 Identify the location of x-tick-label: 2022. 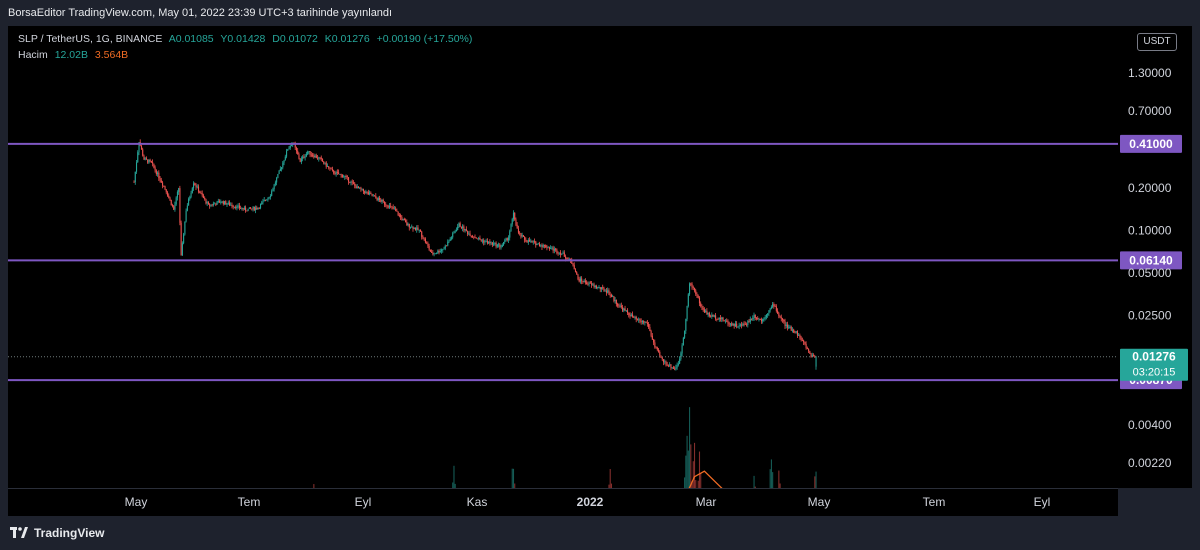
(590, 502).